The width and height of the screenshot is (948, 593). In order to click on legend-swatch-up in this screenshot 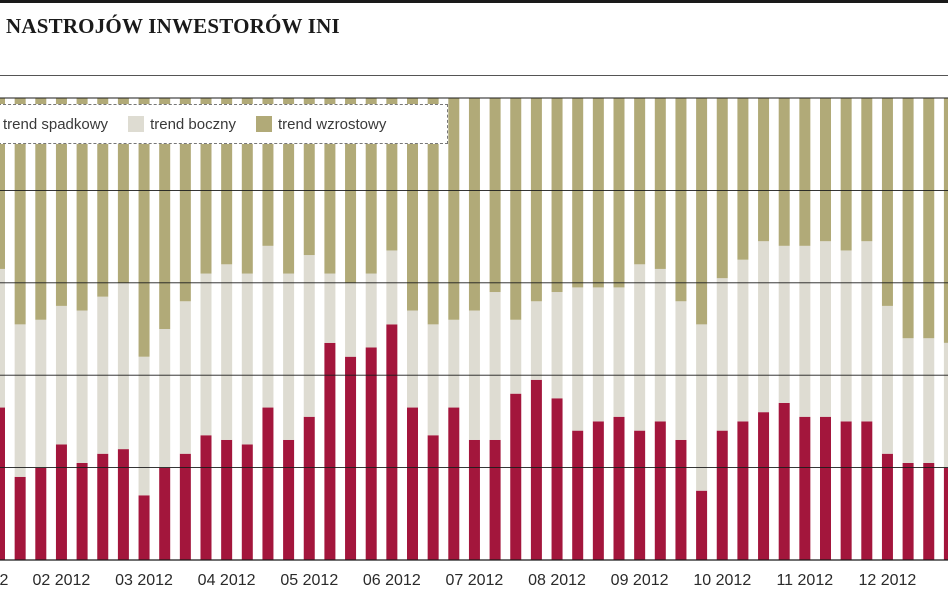, I will do `click(263, 124)`.